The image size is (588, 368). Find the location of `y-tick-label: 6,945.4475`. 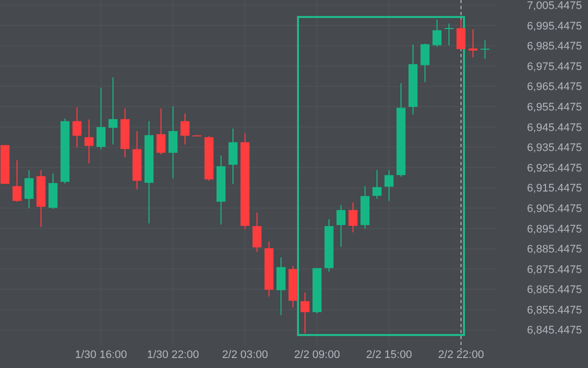

y-tick-label: 6,945.4475 is located at coordinates (554, 128).